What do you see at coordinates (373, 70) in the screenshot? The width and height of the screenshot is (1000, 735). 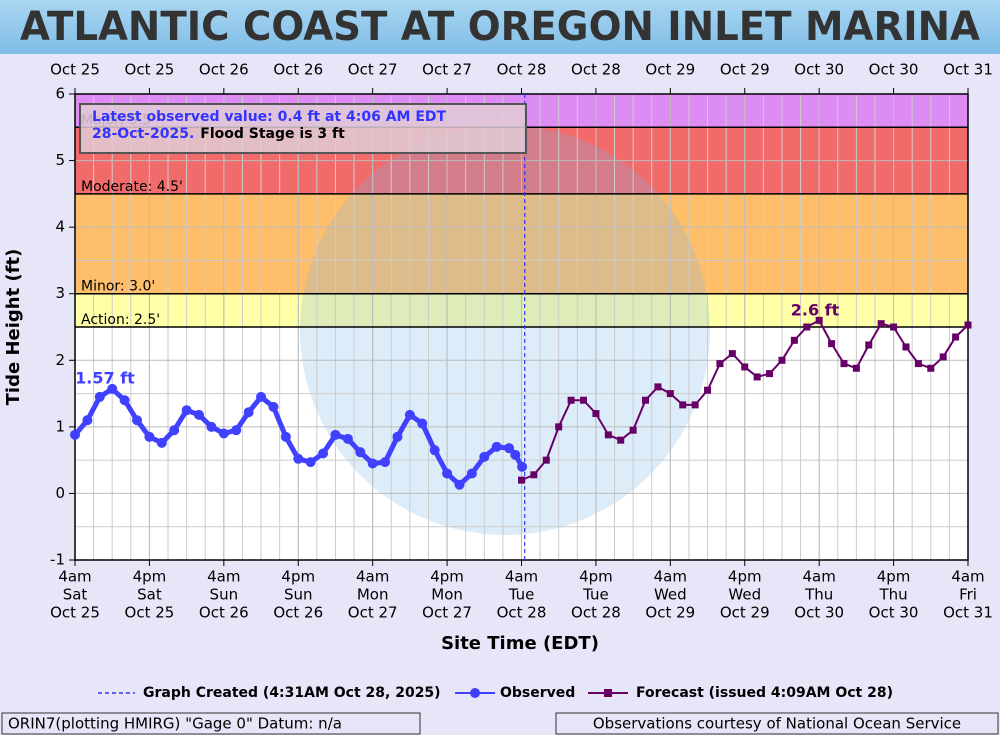 I see `top-date-label: Oct 27` at bounding box center [373, 70].